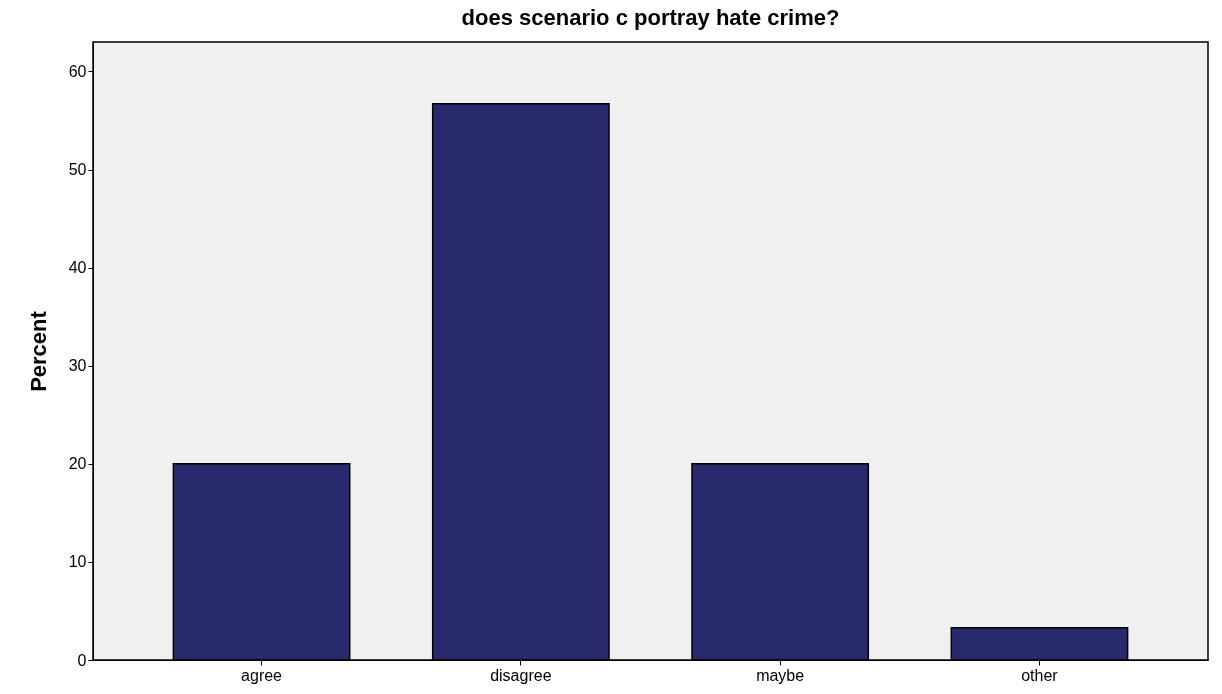 This screenshot has width=1222, height=694. Describe the element at coordinates (262, 675) in the screenshot. I see `x-tick-label: agree` at that location.